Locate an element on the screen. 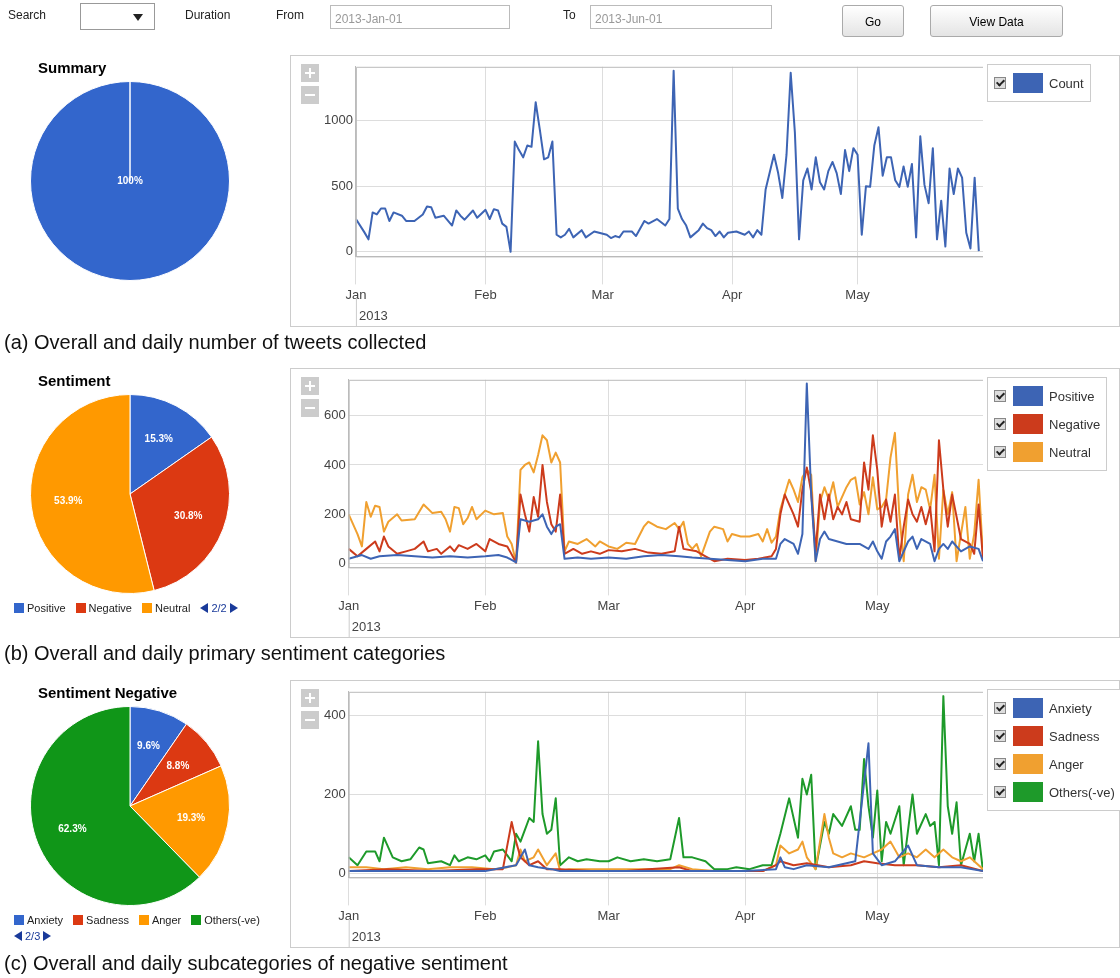  data-label: 9.6% is located at coordinates (148, 746).